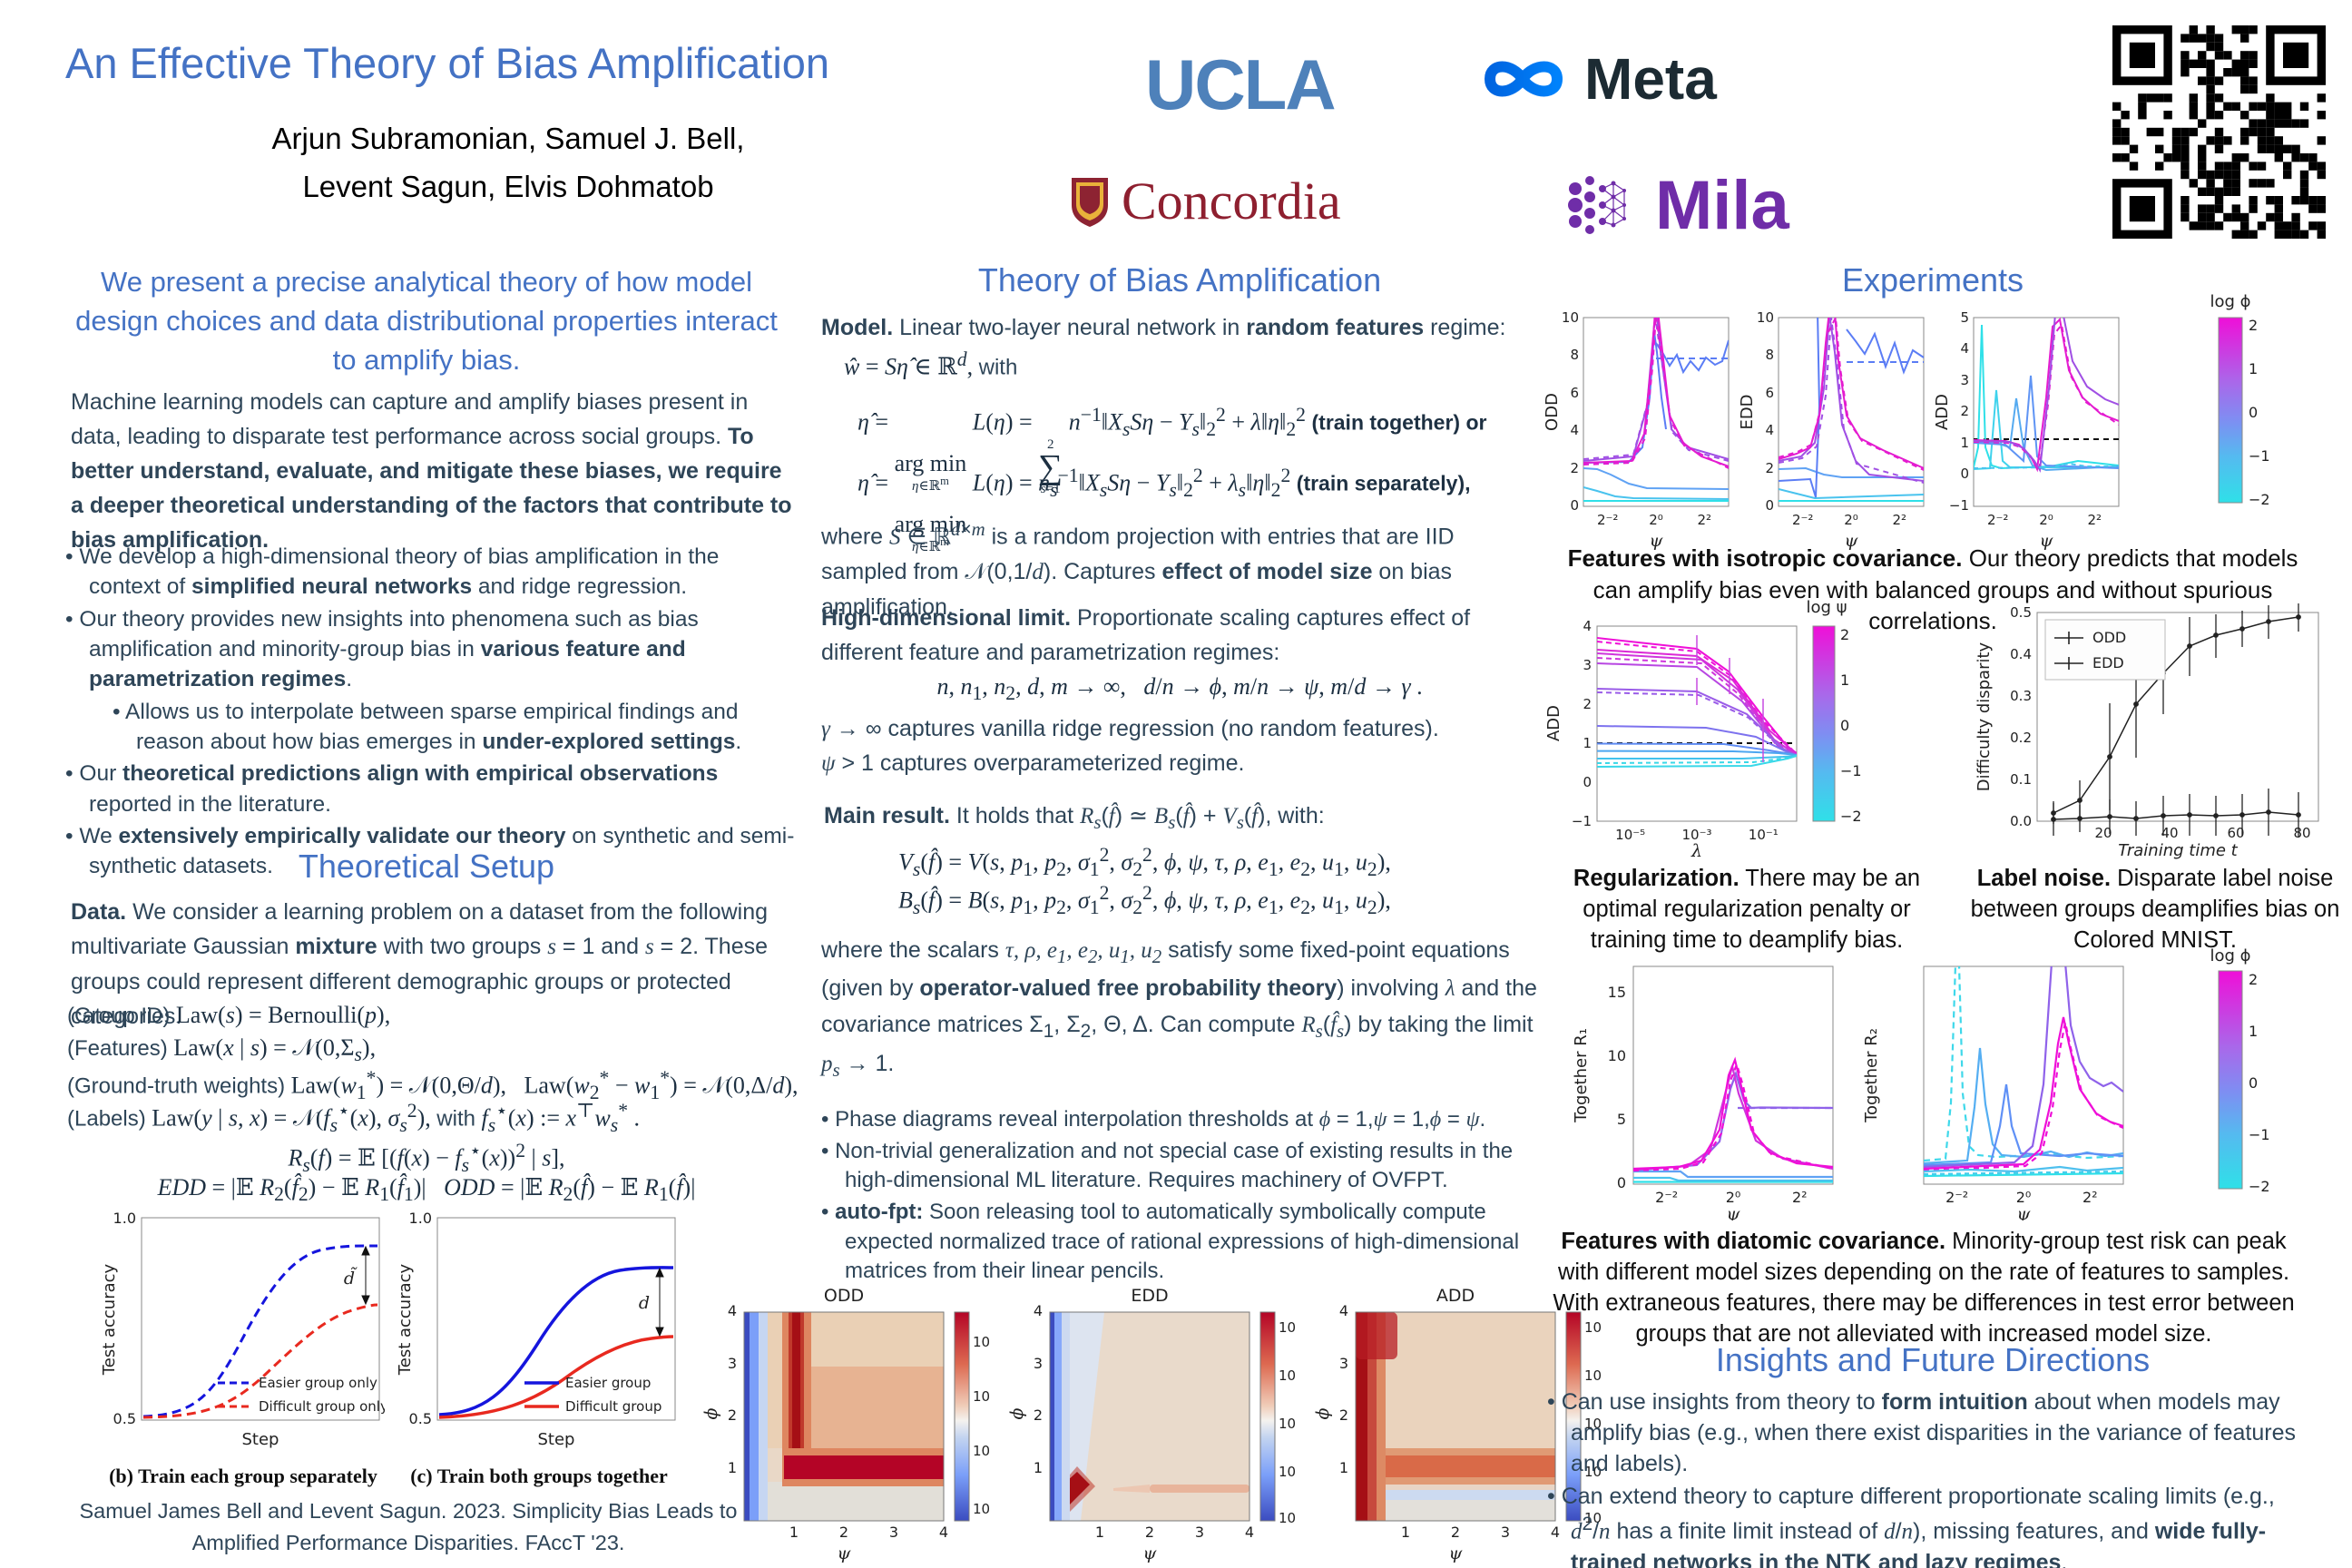 The width and height of the screenshot is (2352, 1568). I want to click on regularization-plot: log ψ ADD 4 3 2 1 0 −1, so click(1703, 728).